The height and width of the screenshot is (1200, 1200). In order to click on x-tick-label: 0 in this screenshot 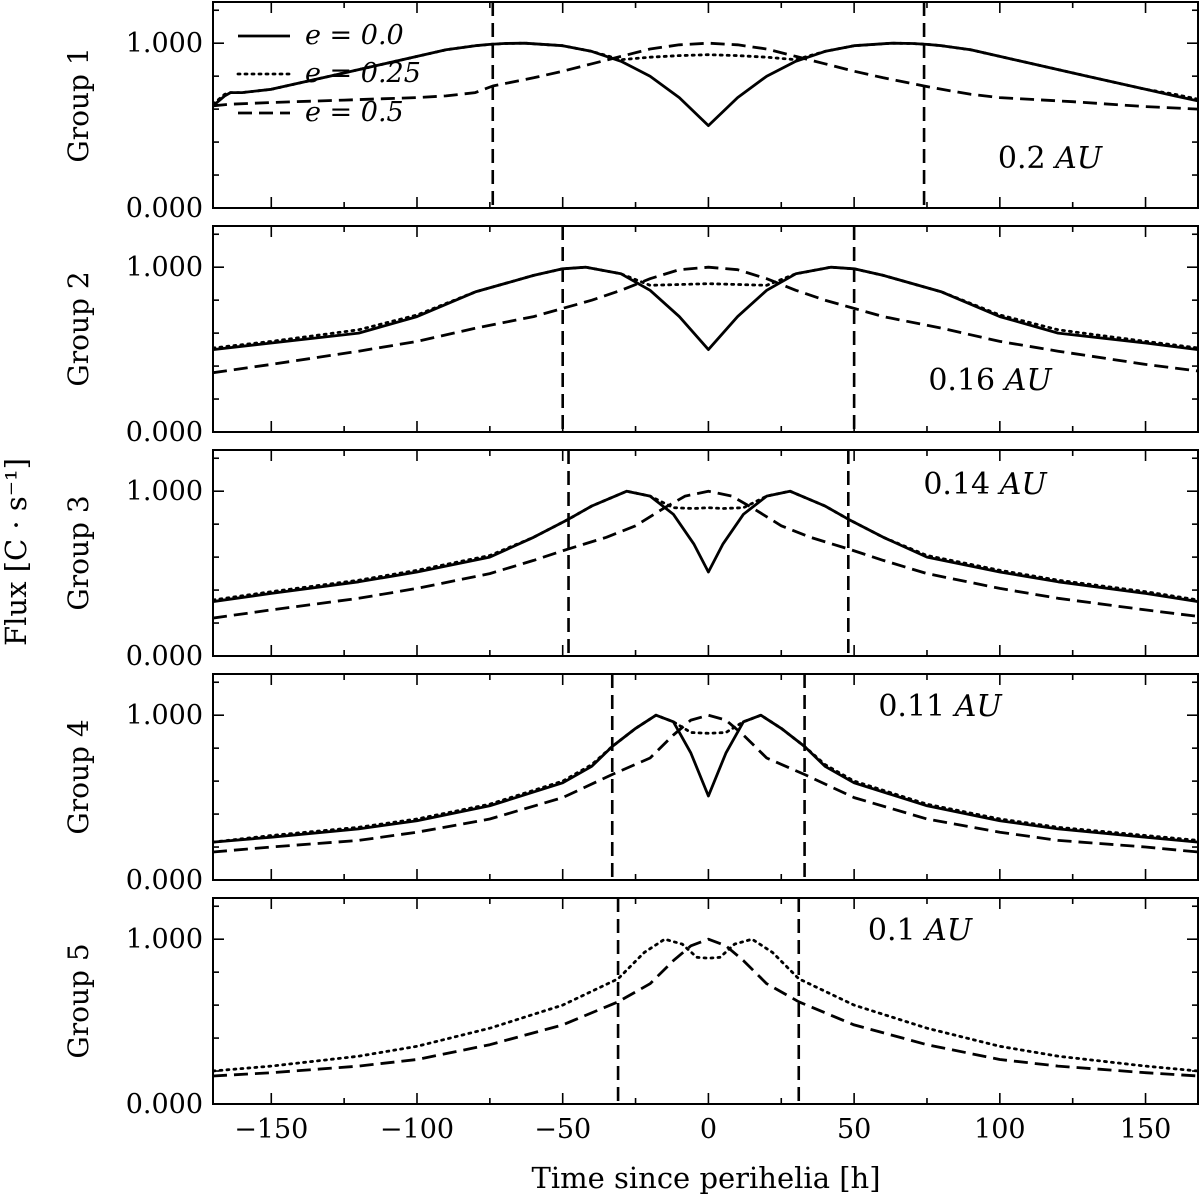, I will do `click(708, 1129)`.